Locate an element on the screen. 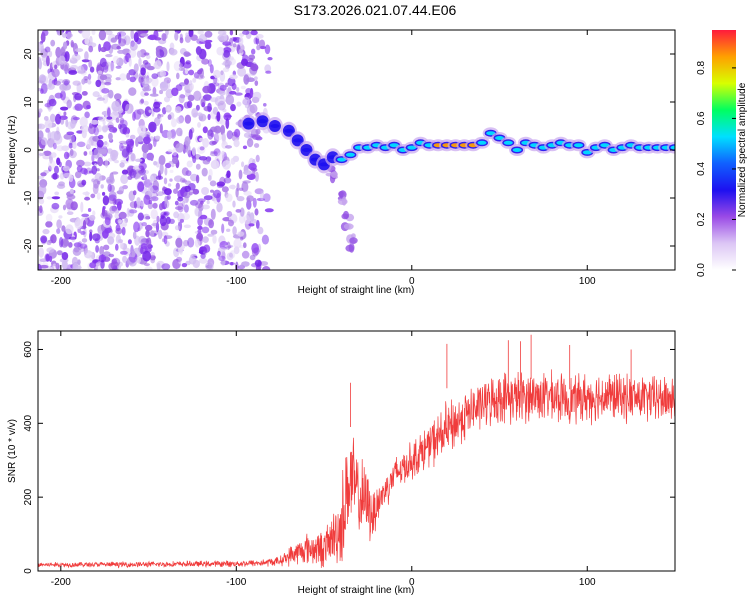 The height and width of the screenshot is (600, 750). trace-core is located at coordinates (324, 164).